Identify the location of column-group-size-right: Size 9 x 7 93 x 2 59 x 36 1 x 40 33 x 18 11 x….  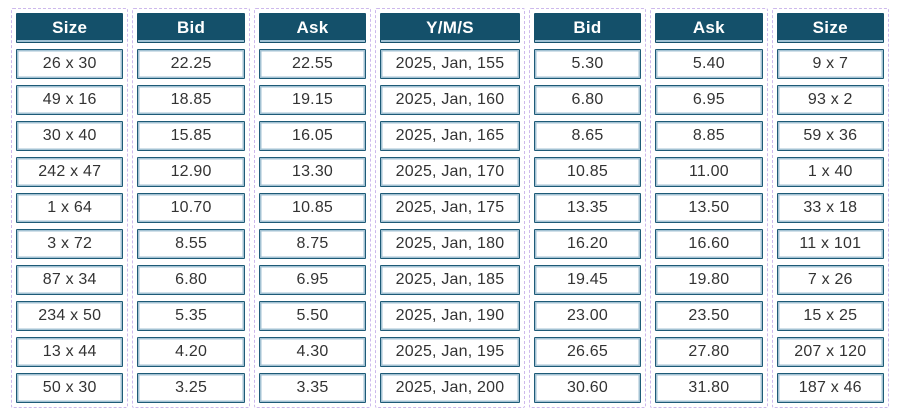
(830, 208).